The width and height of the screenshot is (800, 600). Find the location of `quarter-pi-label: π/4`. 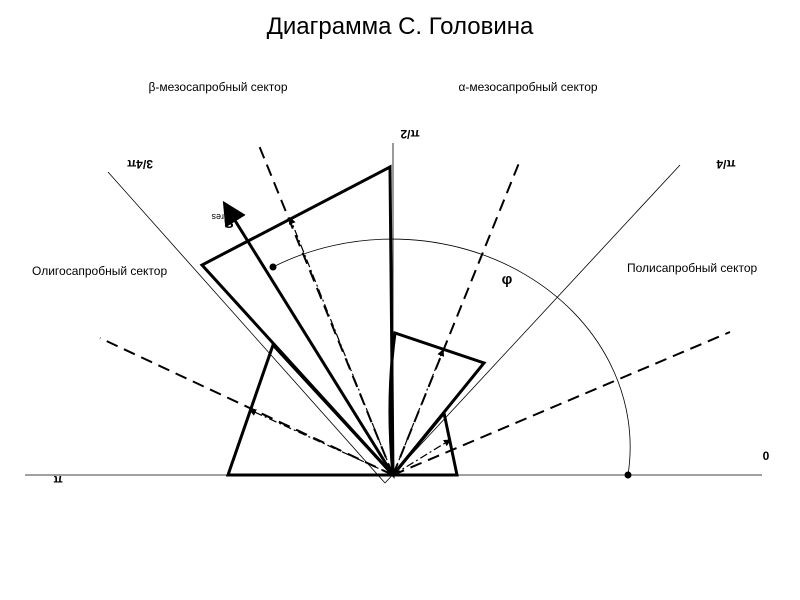

quarter-pi-label: π/4 is located at coordinates (726, 164).